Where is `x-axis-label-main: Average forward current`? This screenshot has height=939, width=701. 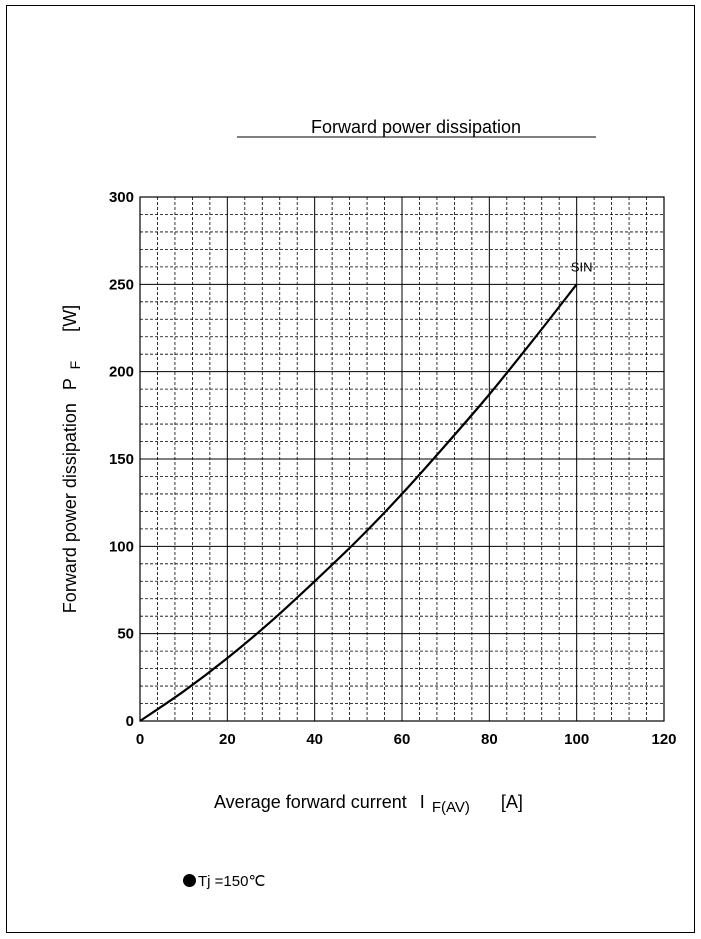 x-axis-label-main: Average forward current is located at coordinates (310, 802).